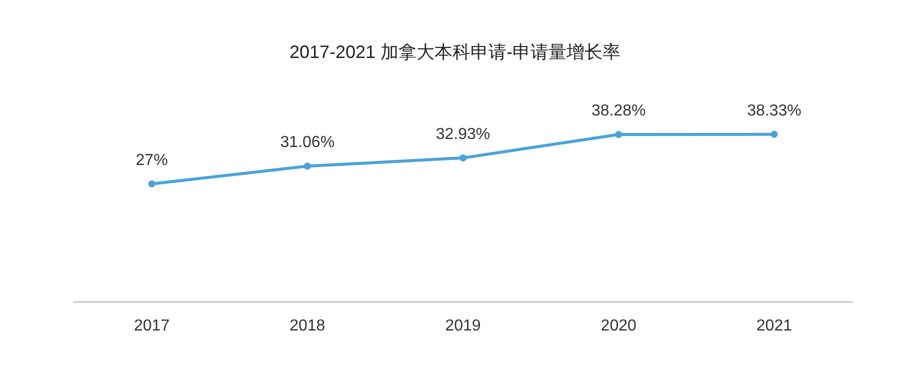  What do you see at coordinates (774, 111) in the screenshot?
I see `data-label: 38.33%` at bounding box center [774, 111].